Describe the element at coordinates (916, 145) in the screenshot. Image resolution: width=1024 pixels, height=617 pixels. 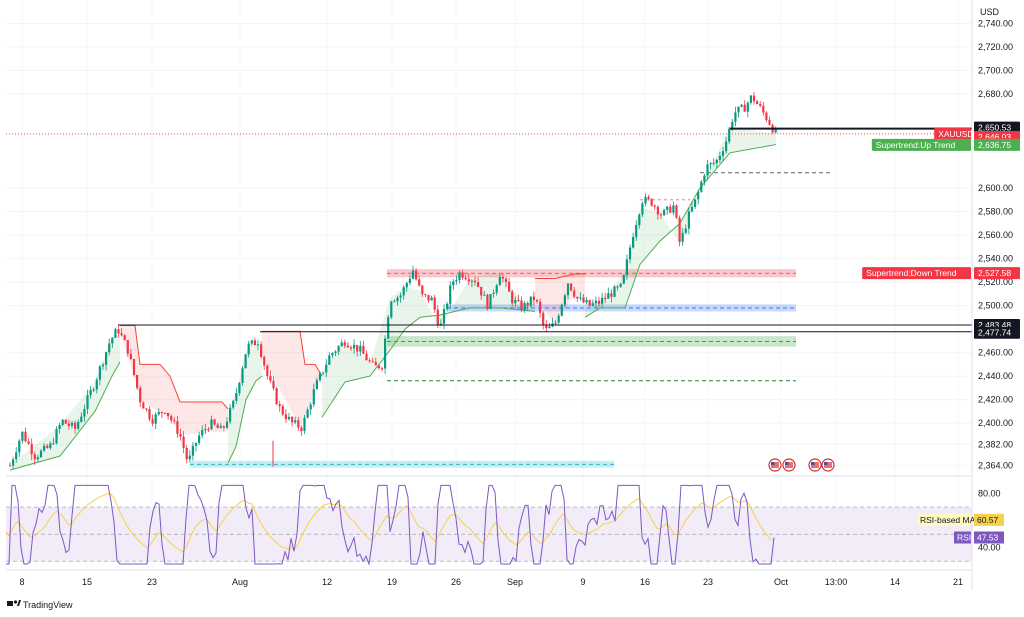
I see `price-tag-label: Supertrend:Up Trend` at that location.